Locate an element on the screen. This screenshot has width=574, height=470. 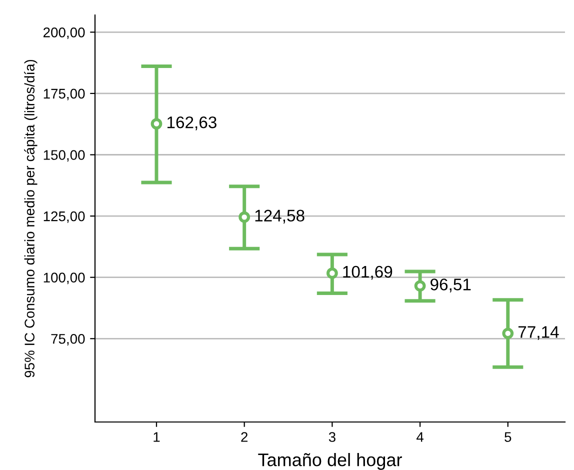
data-label: 96,51 is located at coordinates (450, 285).